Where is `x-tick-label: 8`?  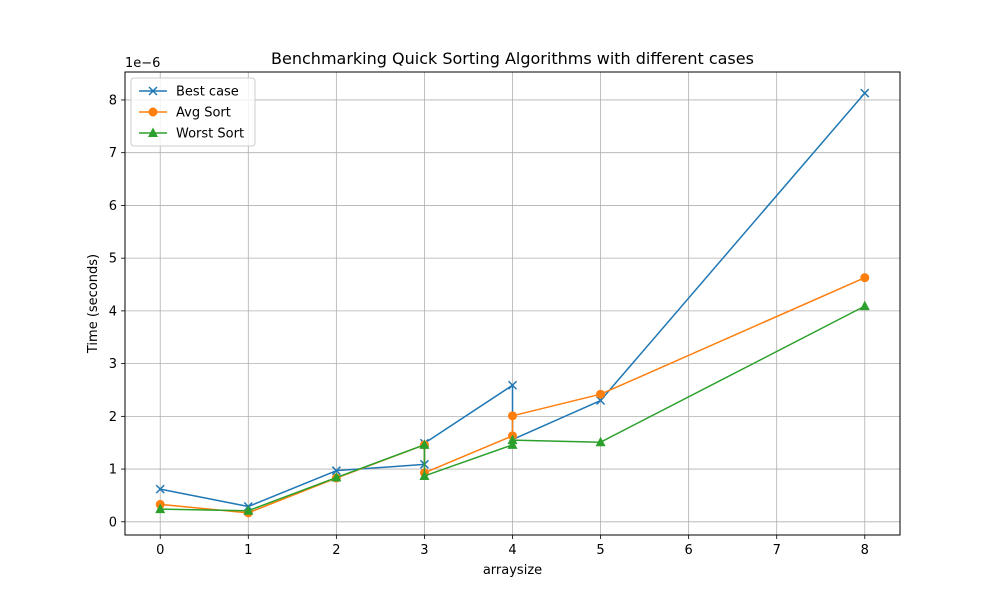
x-tick-label: 8 is located at coordinates (865, 550).